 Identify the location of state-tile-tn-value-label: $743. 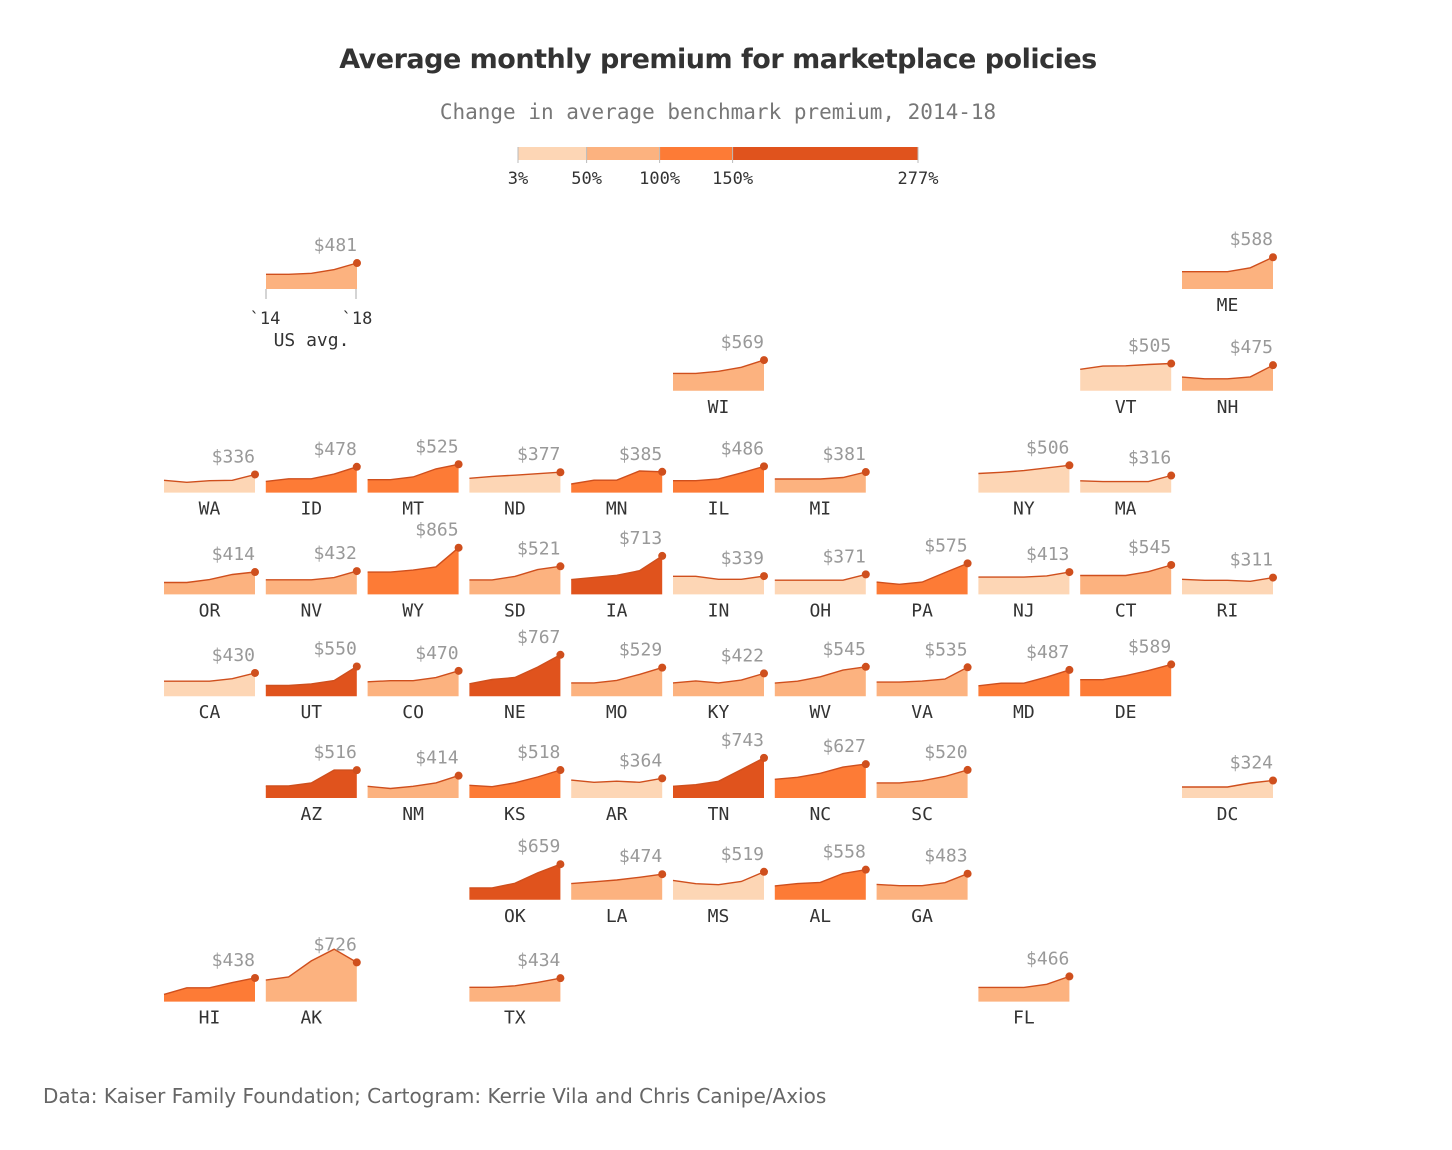
(742, 740).